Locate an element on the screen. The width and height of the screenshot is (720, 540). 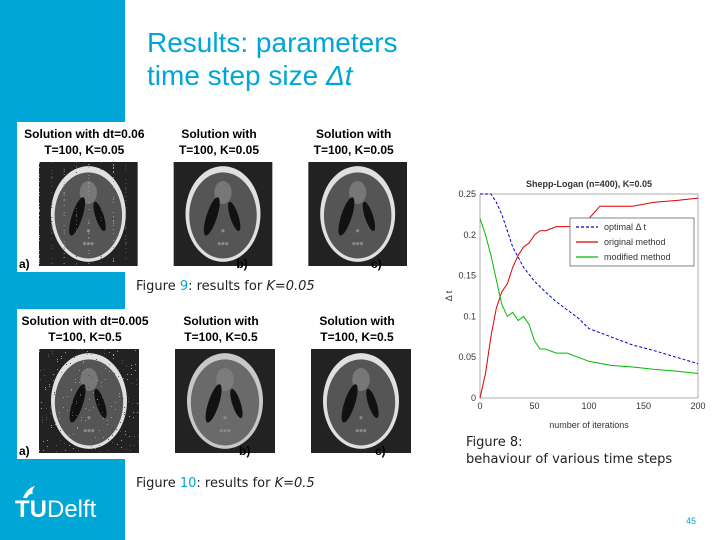
y-tick-label: 0.15 is located at coordinates (467, 276).